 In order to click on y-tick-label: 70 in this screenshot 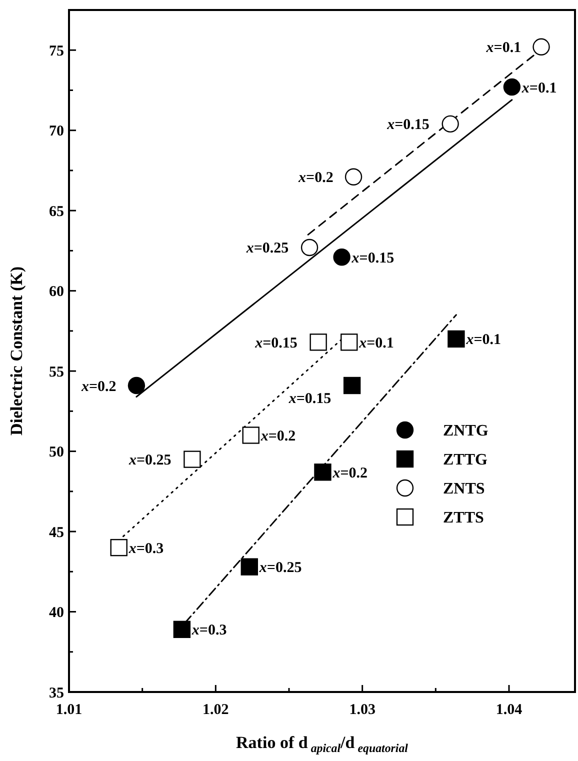, I will do `click(56, 132)`.